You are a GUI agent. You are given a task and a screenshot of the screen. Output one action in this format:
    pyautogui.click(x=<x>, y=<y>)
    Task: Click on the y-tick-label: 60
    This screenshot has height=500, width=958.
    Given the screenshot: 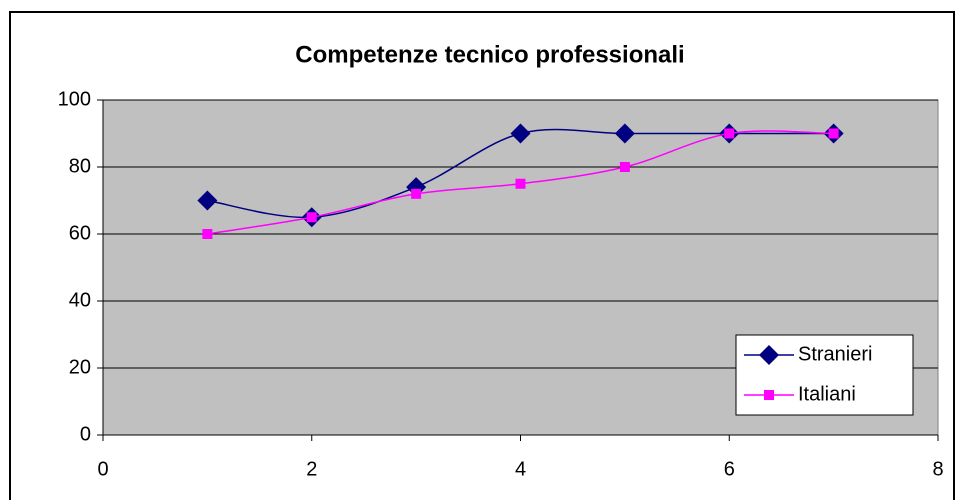 What is the action you would take?
    pyautogui.click(x=80, y=233)
    